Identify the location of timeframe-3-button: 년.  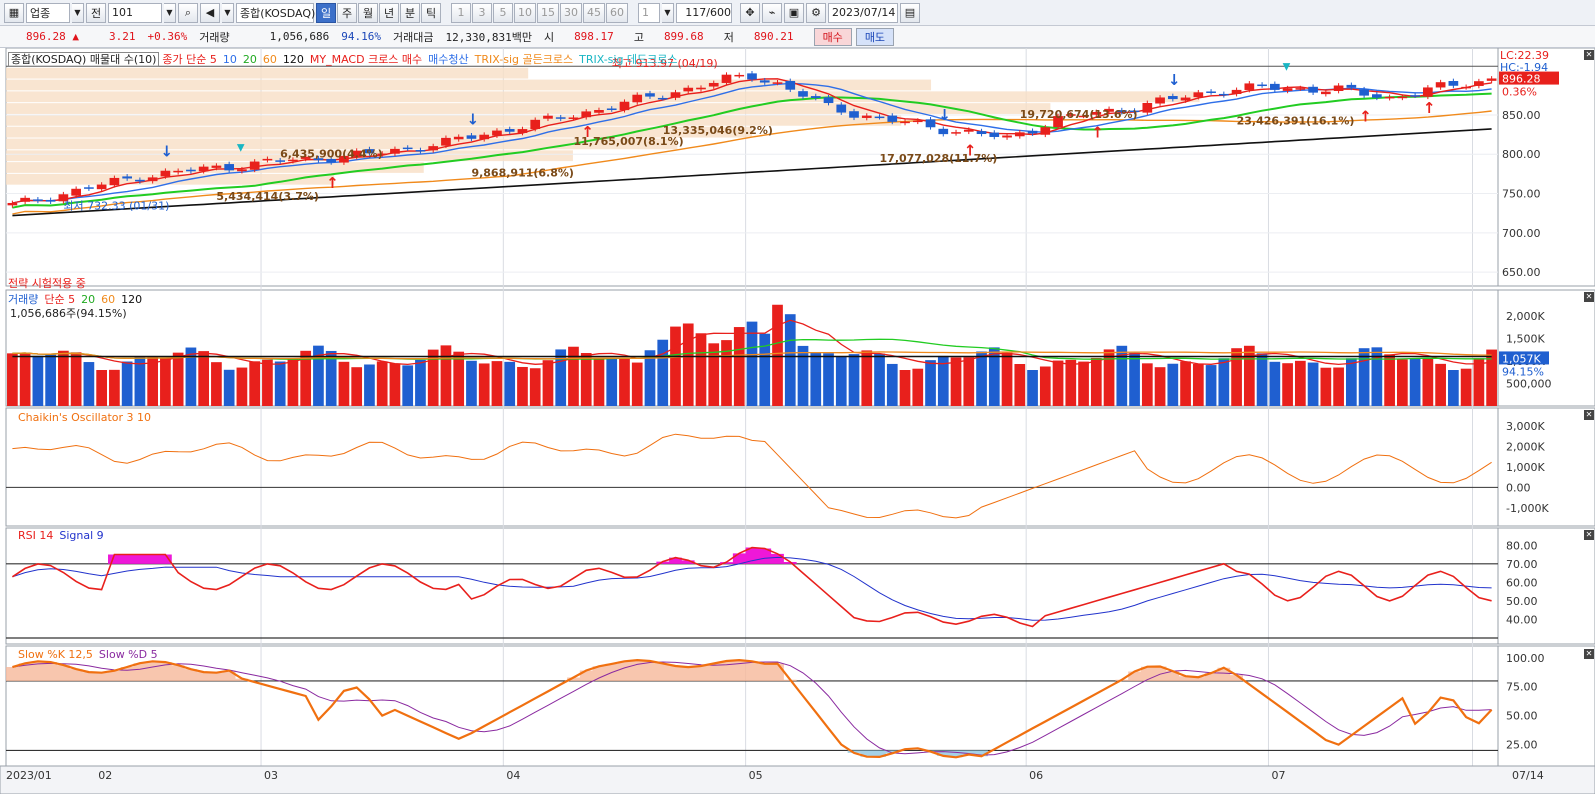
(389, 12).